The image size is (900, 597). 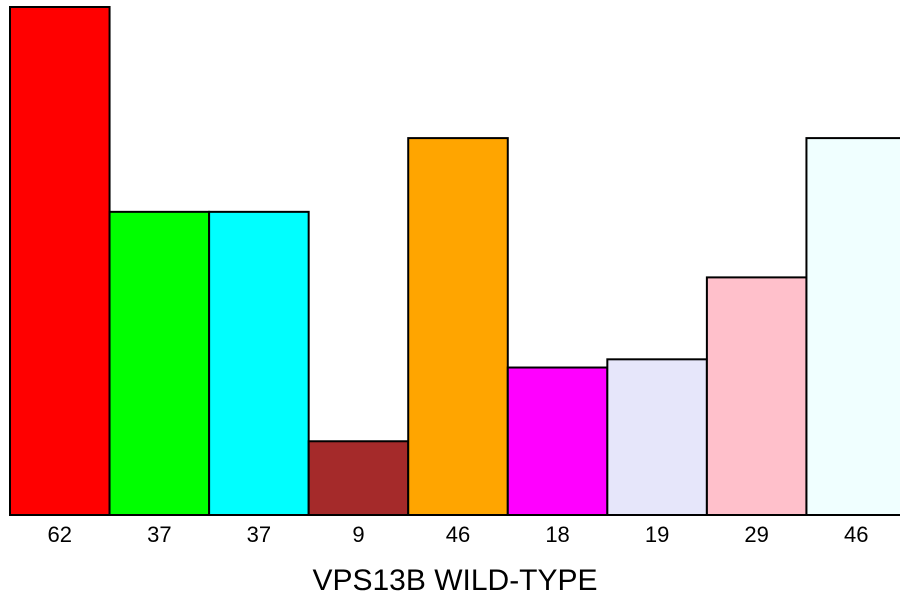 What do you see at coordinates (159, 534) in the screenshot?
I see `x-tick-label-2: 37` at bounding box center [159, 534].